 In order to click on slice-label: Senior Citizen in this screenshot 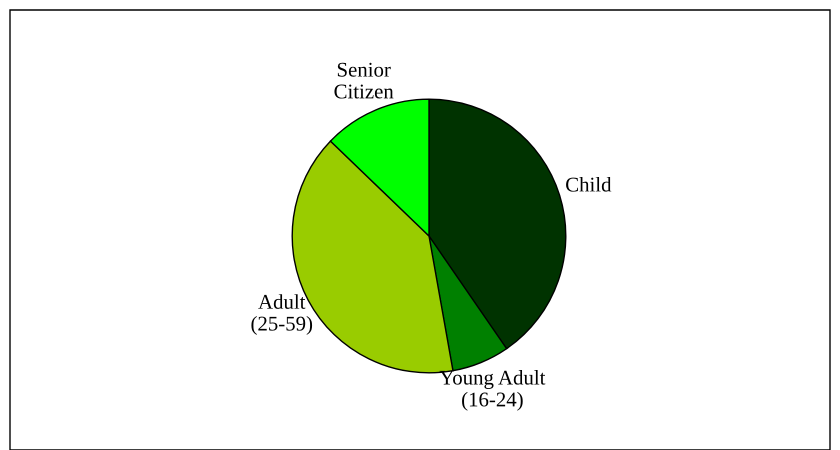, I will do `click(364, 80)`.